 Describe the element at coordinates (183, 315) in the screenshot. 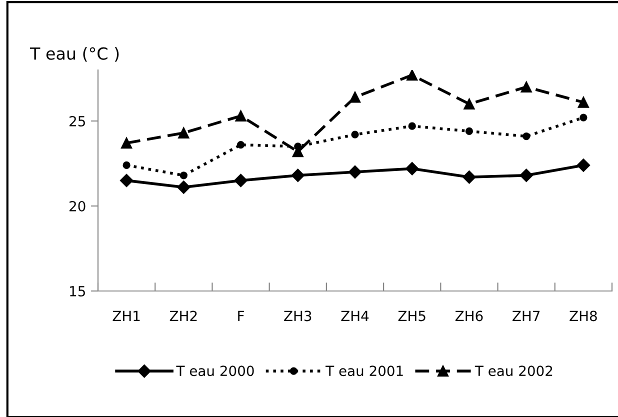

I see `x-tick-label: ZH2` at that location.